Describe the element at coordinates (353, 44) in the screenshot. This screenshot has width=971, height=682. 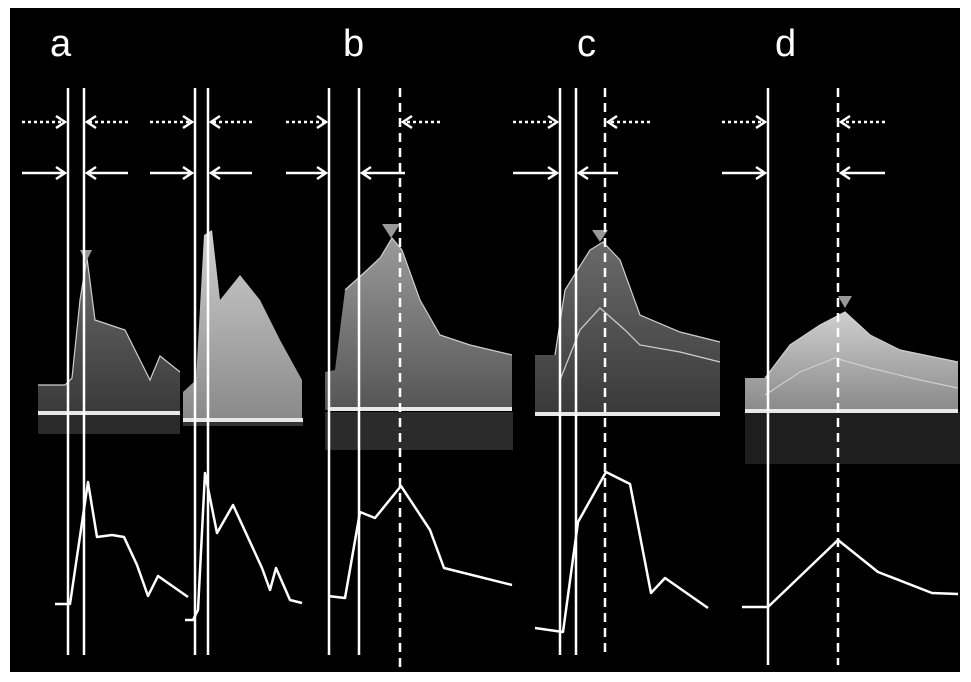
I see `panel-label: b` at that location.